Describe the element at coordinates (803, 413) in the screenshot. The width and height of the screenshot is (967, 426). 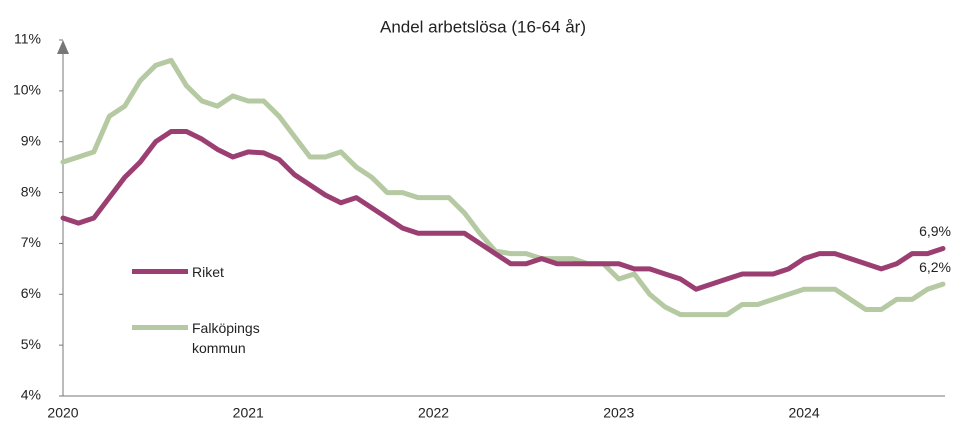
I see `x-tick-label: 2024` at that location.